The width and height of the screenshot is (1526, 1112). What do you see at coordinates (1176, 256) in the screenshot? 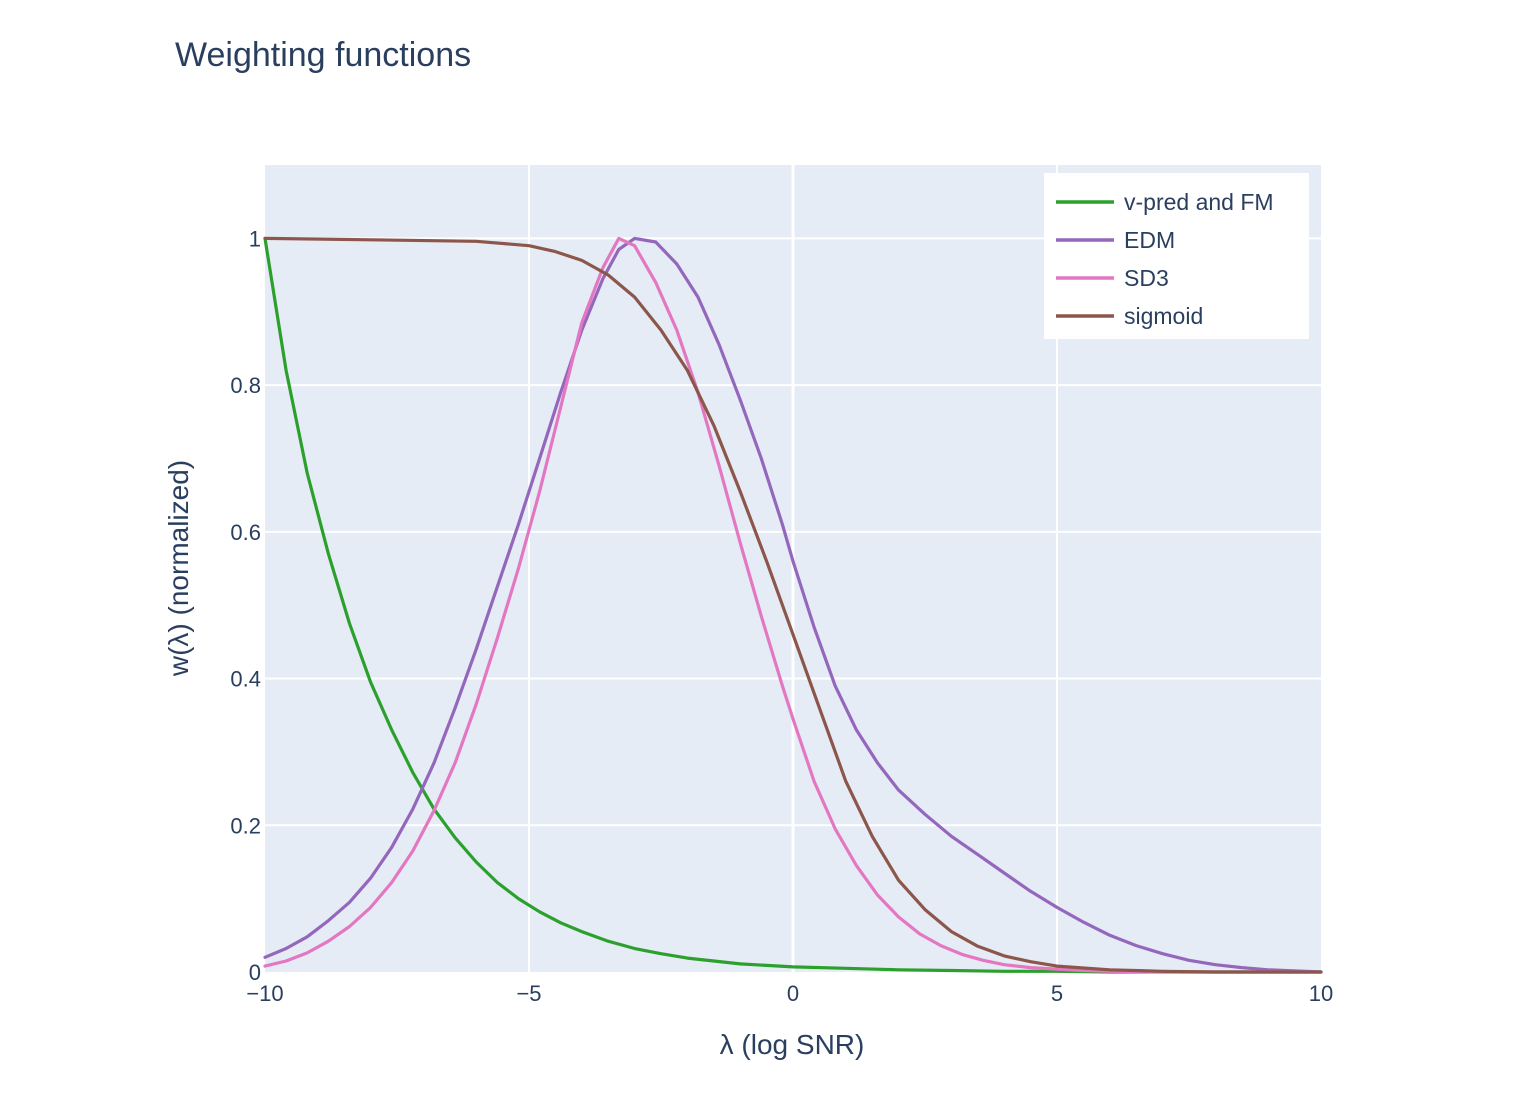
I see `legend: v-pred and FM EDM SD3 sigmoid` at bounding box center [1176, 256].